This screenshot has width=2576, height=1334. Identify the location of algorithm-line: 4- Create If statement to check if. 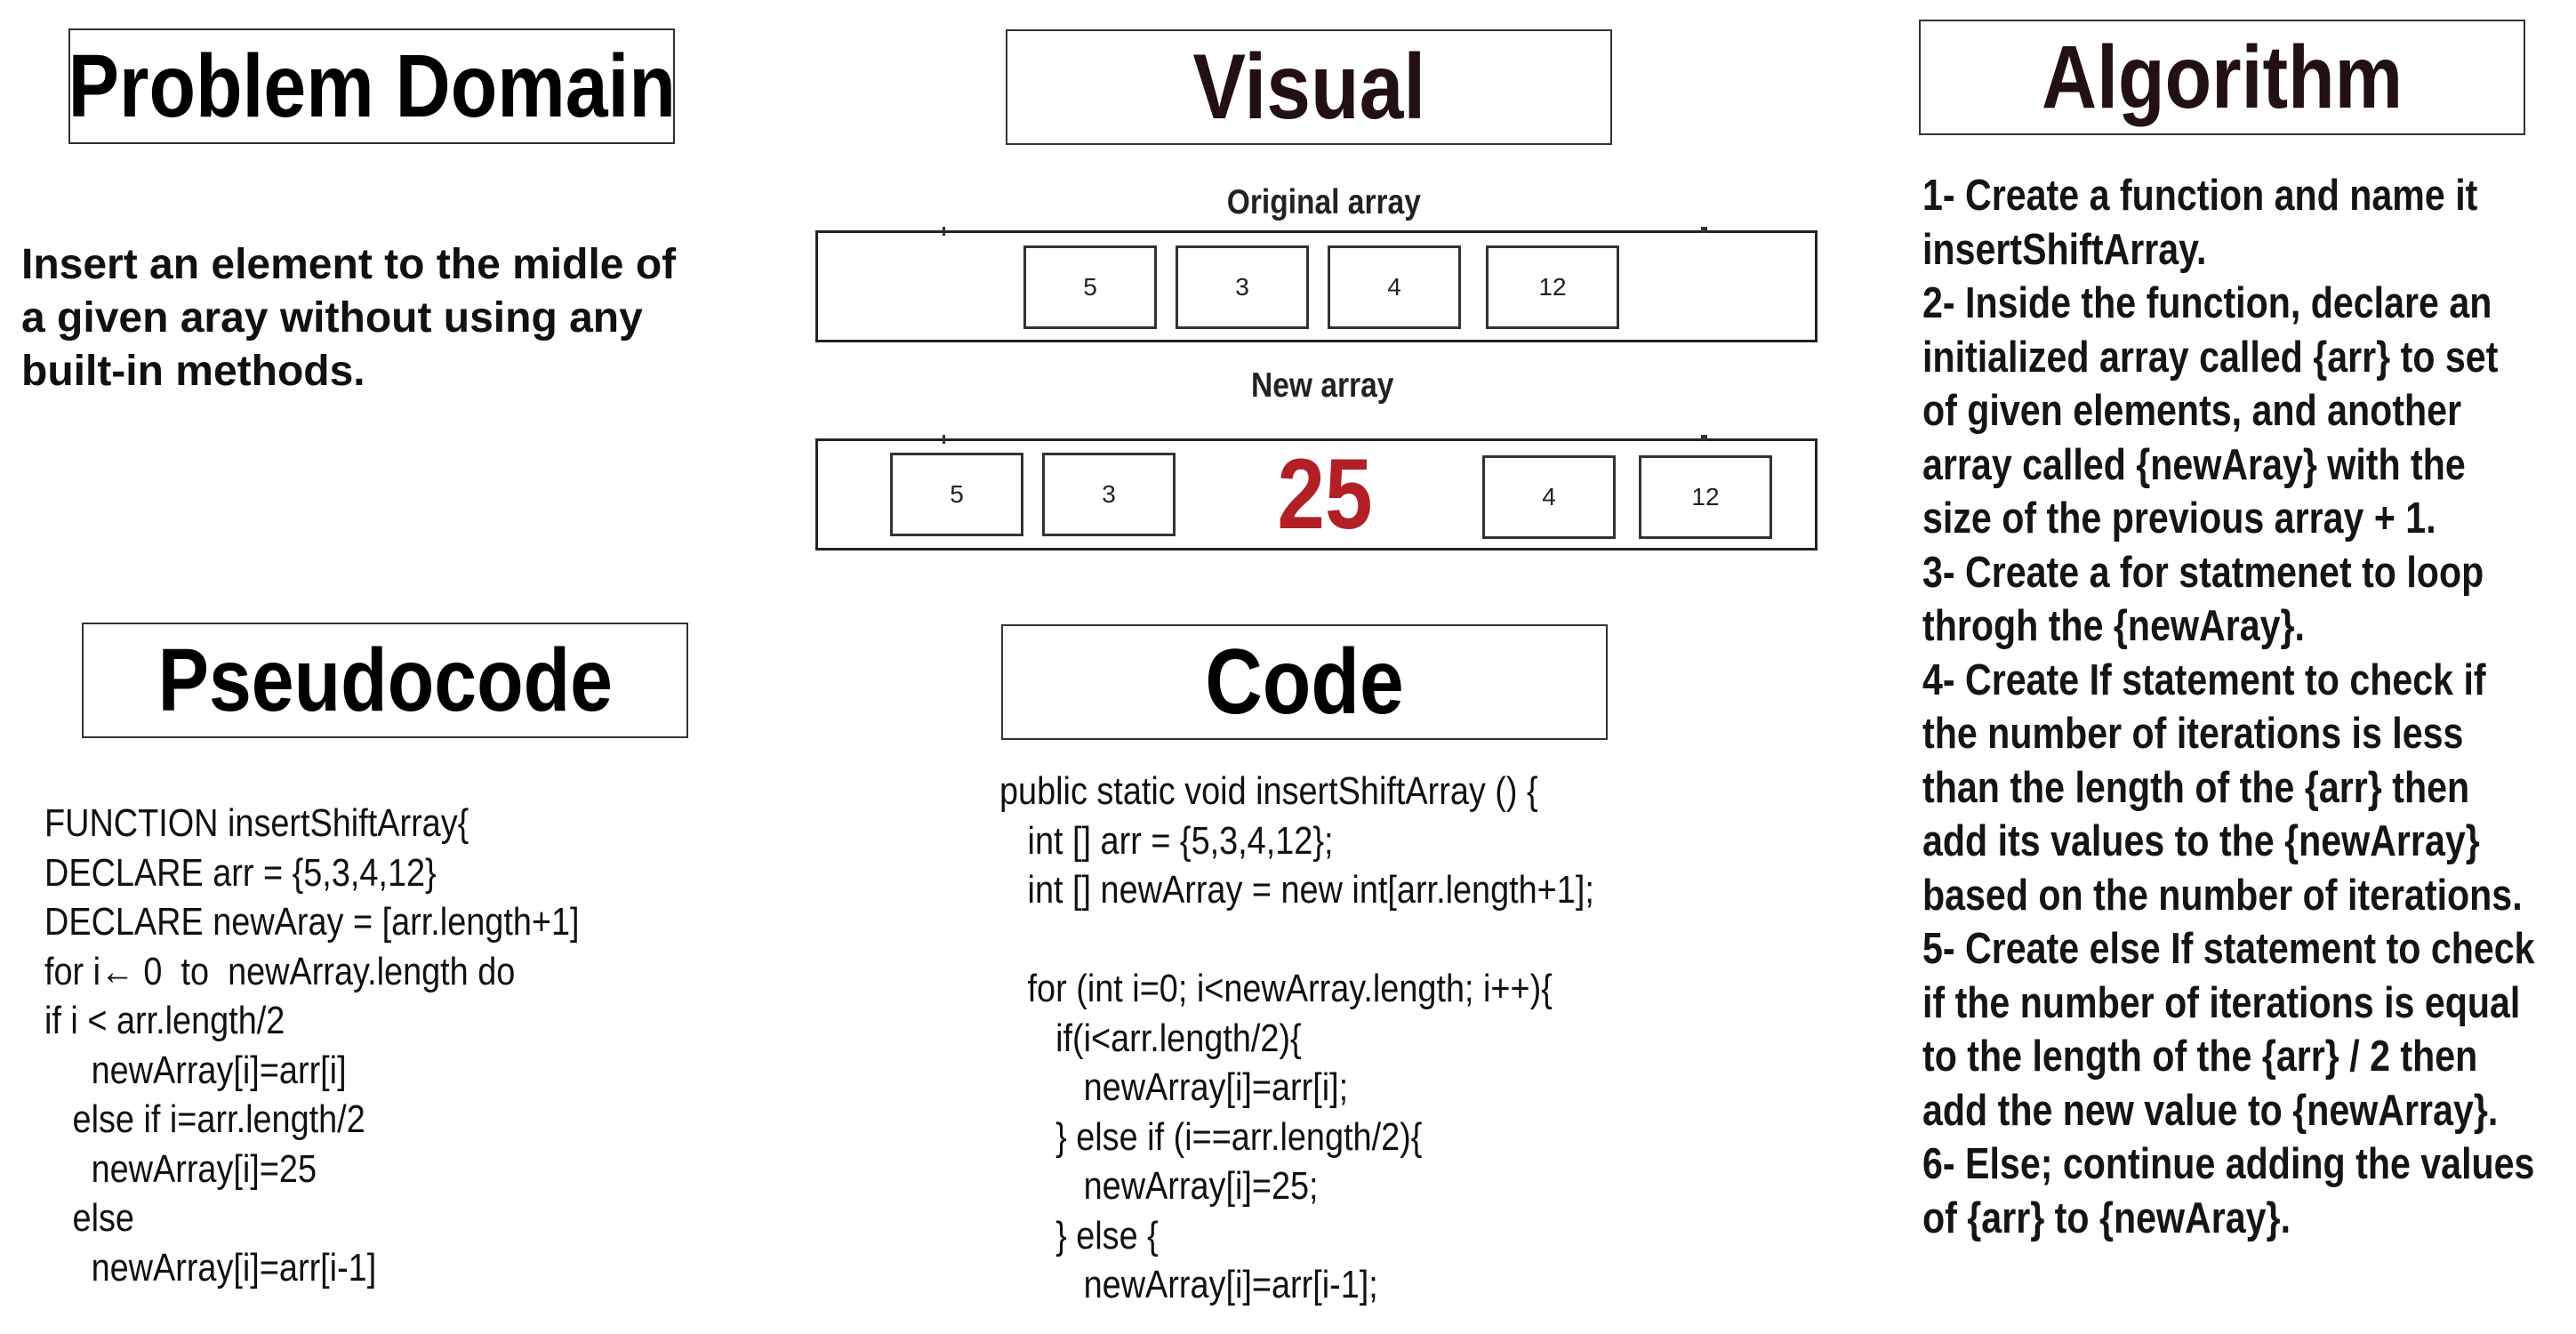
(2204, 679).